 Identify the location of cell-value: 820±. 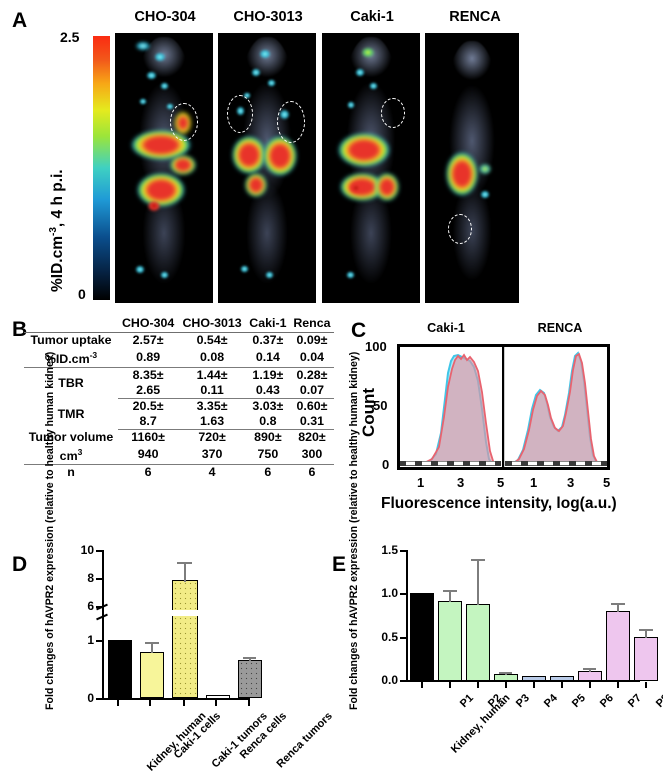
(312, 437).